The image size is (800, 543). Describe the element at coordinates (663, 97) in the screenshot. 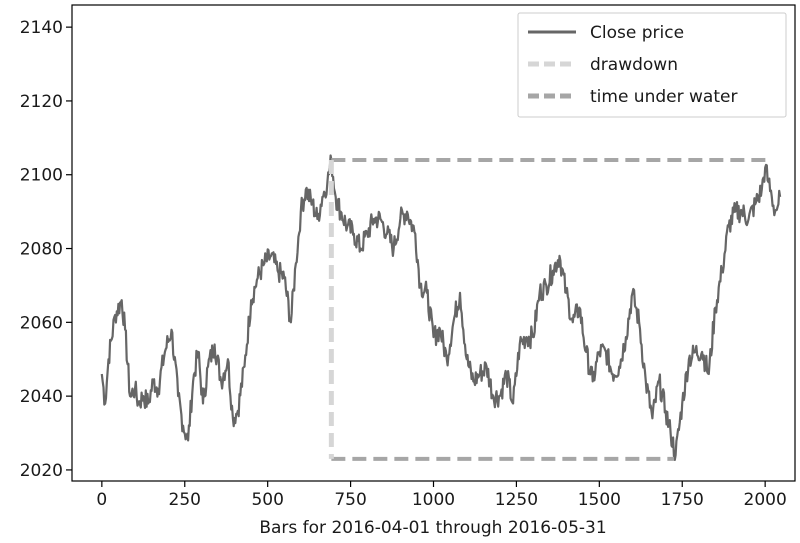

I see `legend-time-under-water-label: time under water` at that location.